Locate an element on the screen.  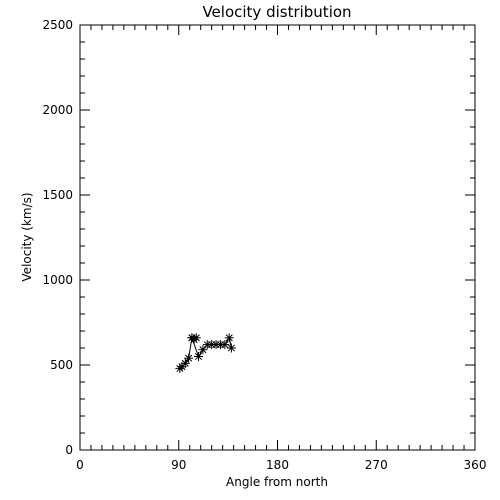
y-axis-label: Velocity (km/s) is located at coordinates (27, 236).